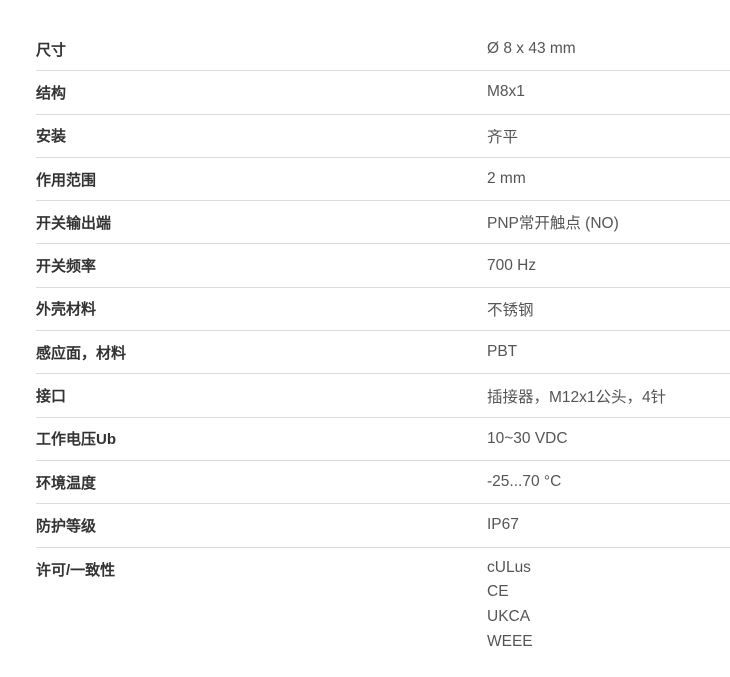 The image size is (730, 677). I want to click on spec-row: 开关频率 700 Hz, so click(383, 266).